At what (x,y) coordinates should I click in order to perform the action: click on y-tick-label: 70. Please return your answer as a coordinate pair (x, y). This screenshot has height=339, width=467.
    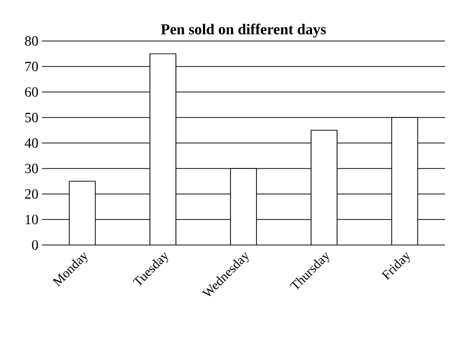
    Looking at the image, I should click on (31, 67).